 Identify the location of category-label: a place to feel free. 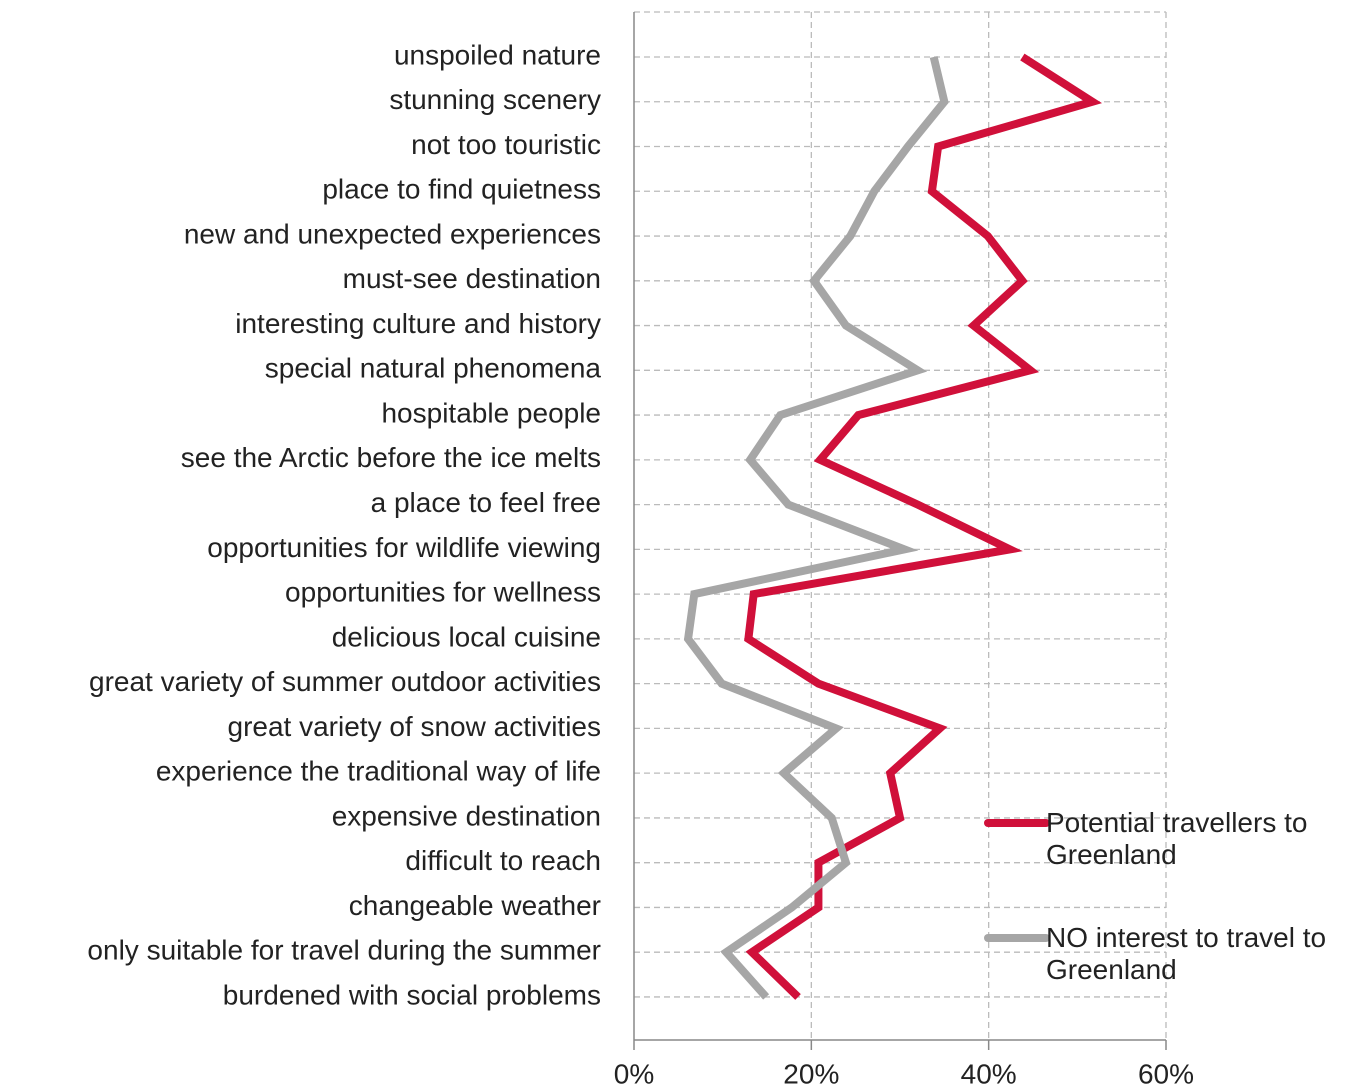
(486, 502).